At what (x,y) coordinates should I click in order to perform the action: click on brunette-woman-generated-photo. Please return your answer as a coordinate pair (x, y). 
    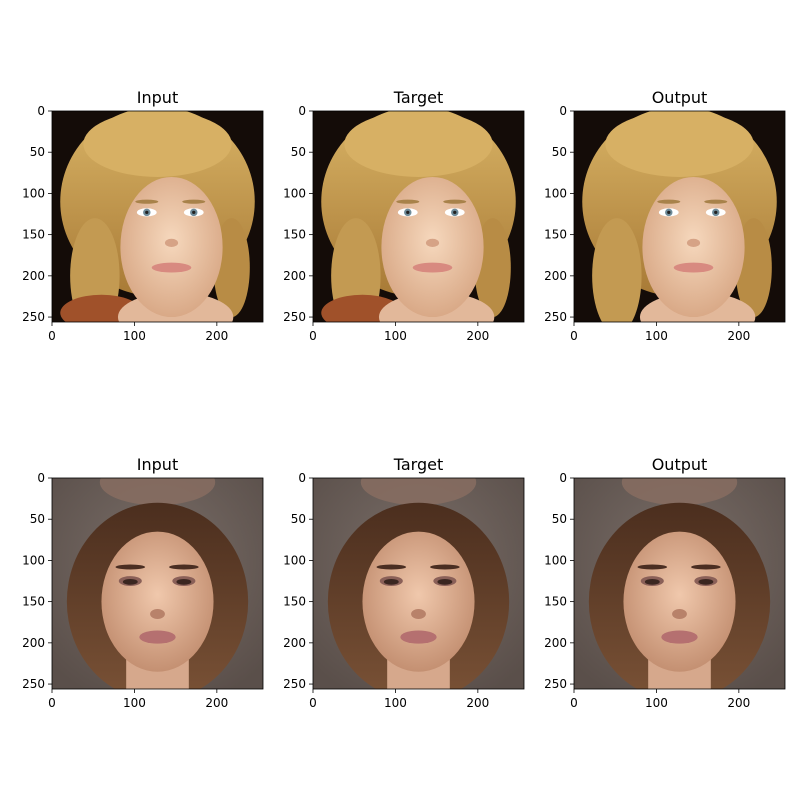
    Looking at the image, I should click on (679, 583).